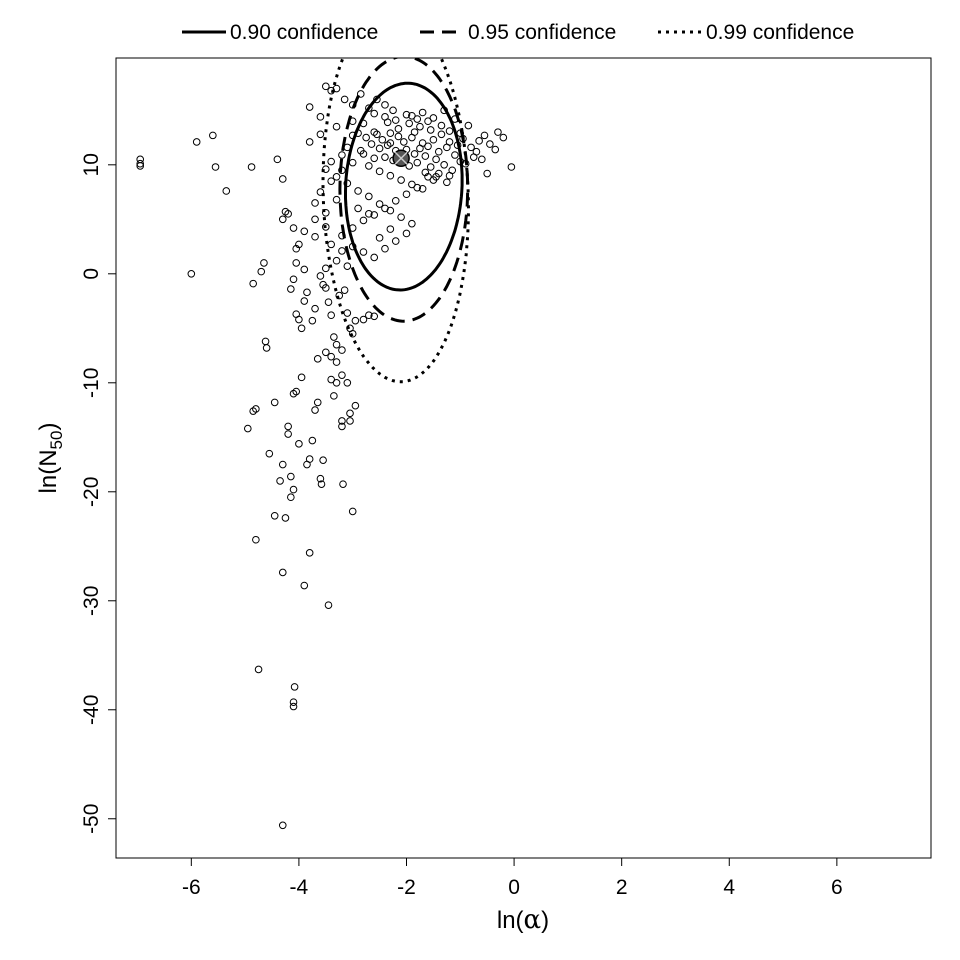 The width and height of the screenshot is (960, 960). What do you see at coordinates (91, 383) in the screenshot?
I see `y-tick-label: -10` at bounding box center [91, 383].